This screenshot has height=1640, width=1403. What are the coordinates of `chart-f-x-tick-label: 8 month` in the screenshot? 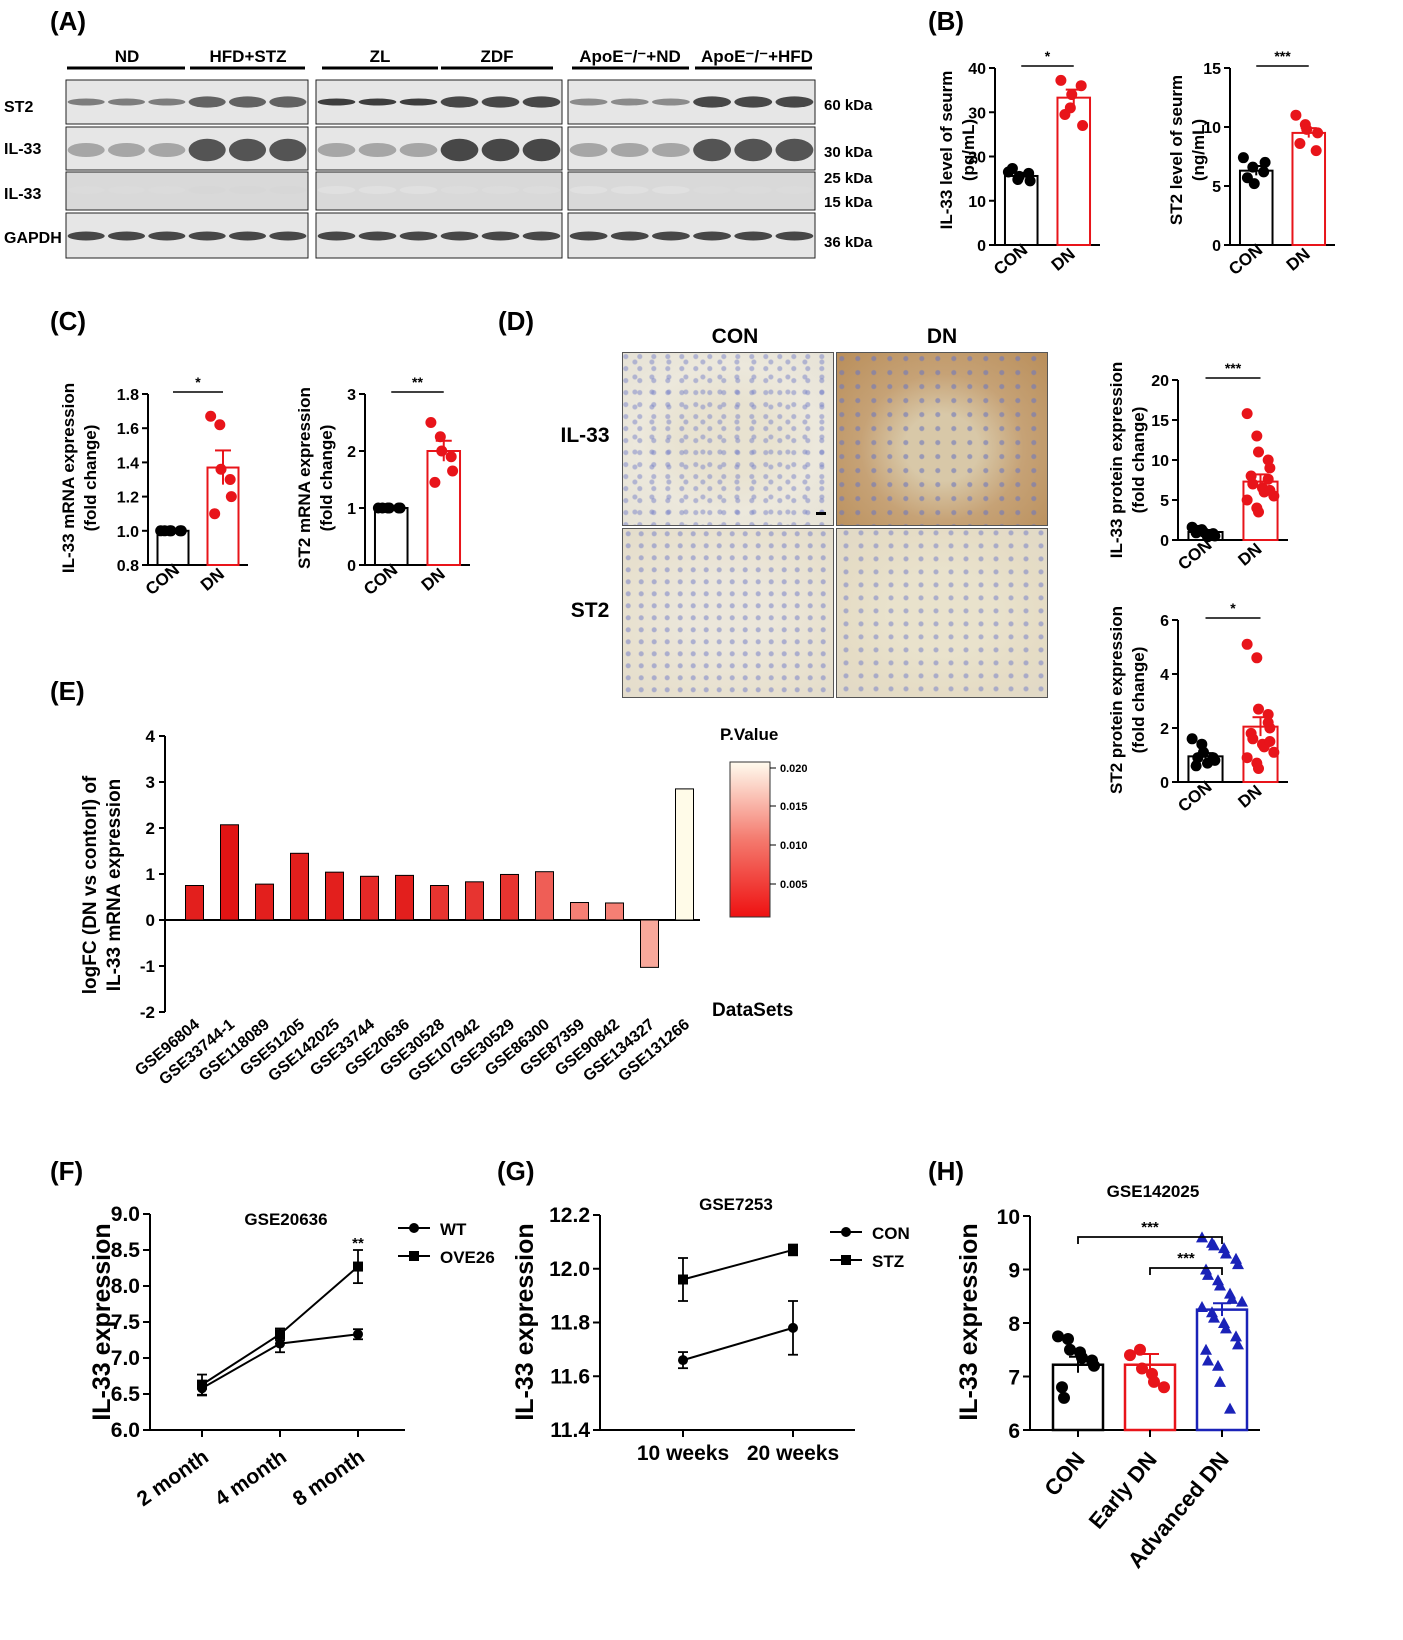 It's located at (329, 1478).